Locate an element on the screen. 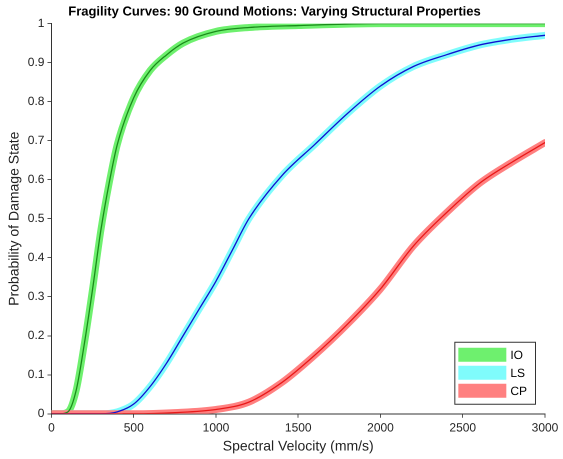  legend-label: CP is located at coordinates (518, 391).